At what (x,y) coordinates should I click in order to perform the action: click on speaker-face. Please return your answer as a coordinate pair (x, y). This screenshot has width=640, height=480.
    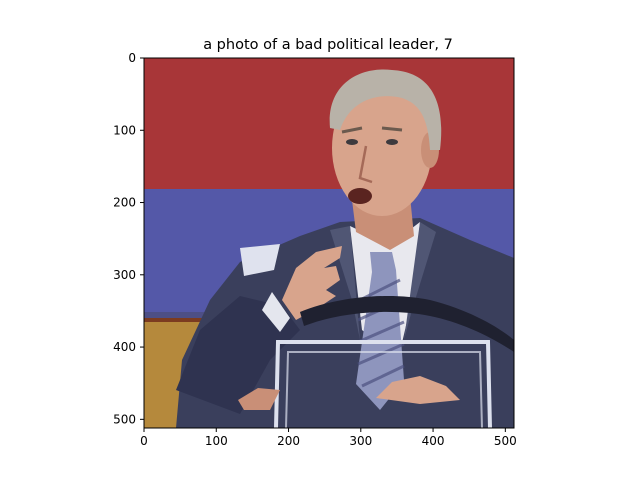
    Looking at the image, I should click on (382, 148).